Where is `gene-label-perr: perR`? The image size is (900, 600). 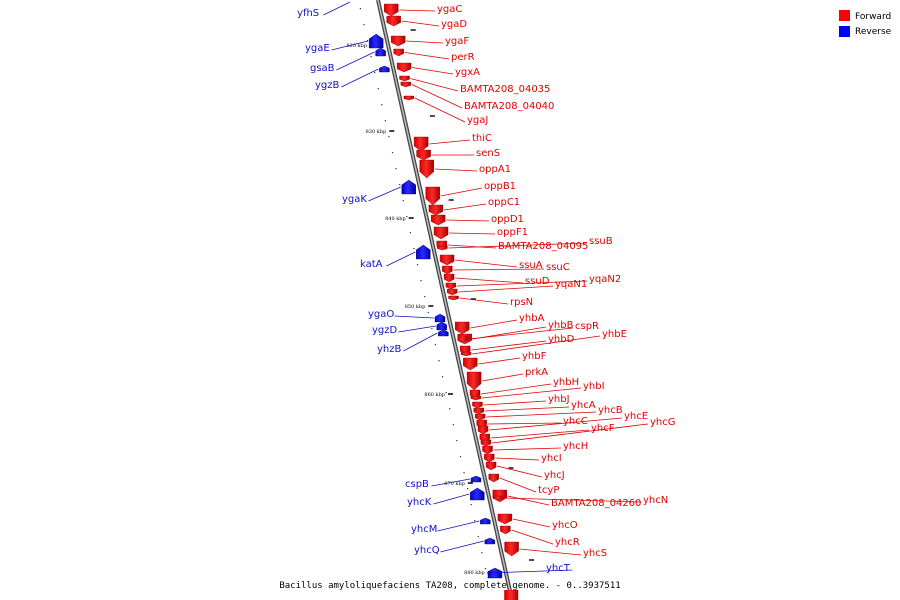
gene-label-perr: perR is located at coordinates (463, 57).